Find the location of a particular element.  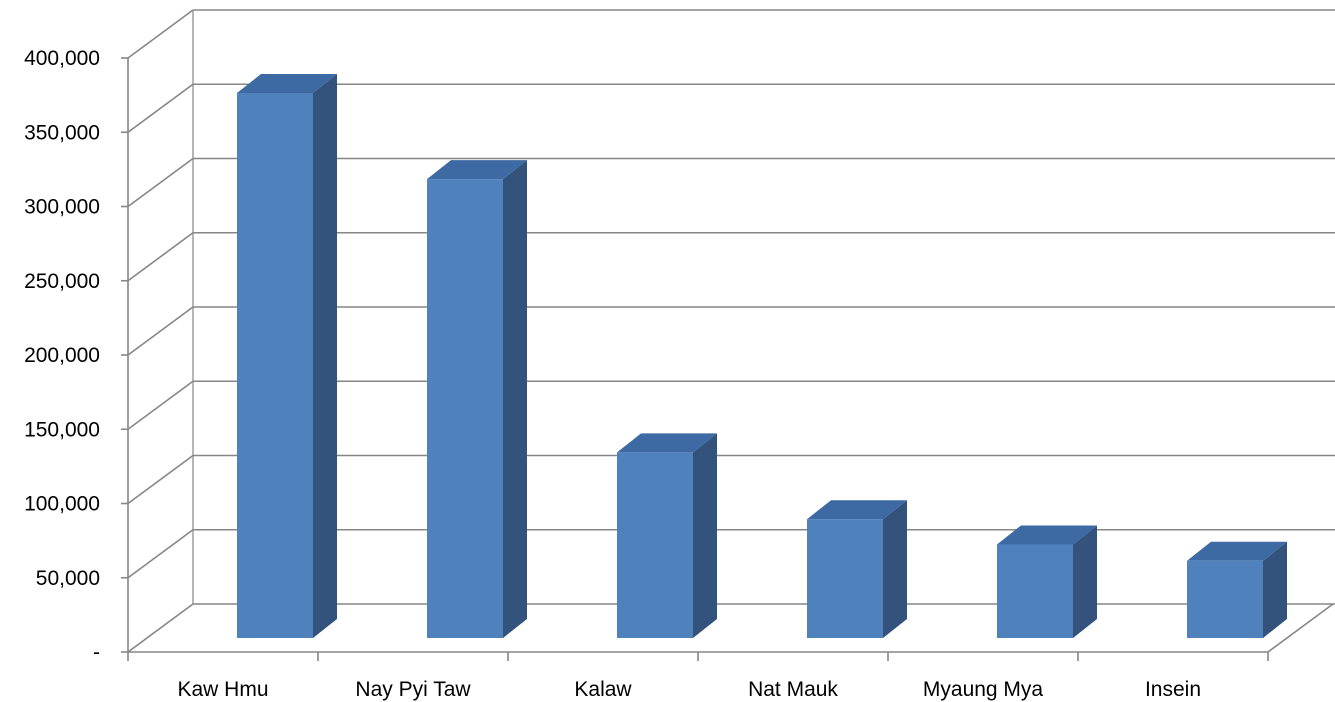

x-tick-label: Nat Mauk is located at coordinates (793, 689).